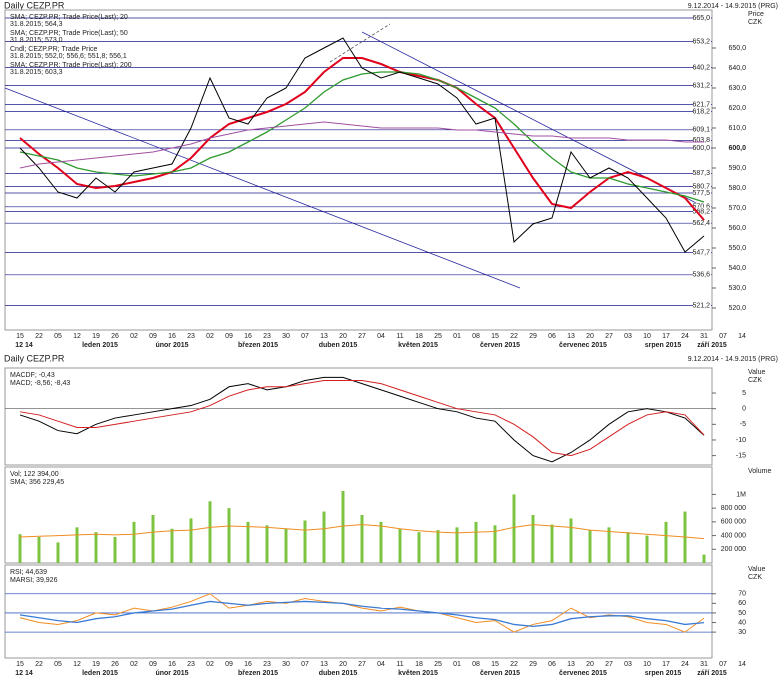  What do you see at coordinates (737, 88) in the screenshot?
I see `y-tick-label: 630,0` at bounding box center [737, 88].